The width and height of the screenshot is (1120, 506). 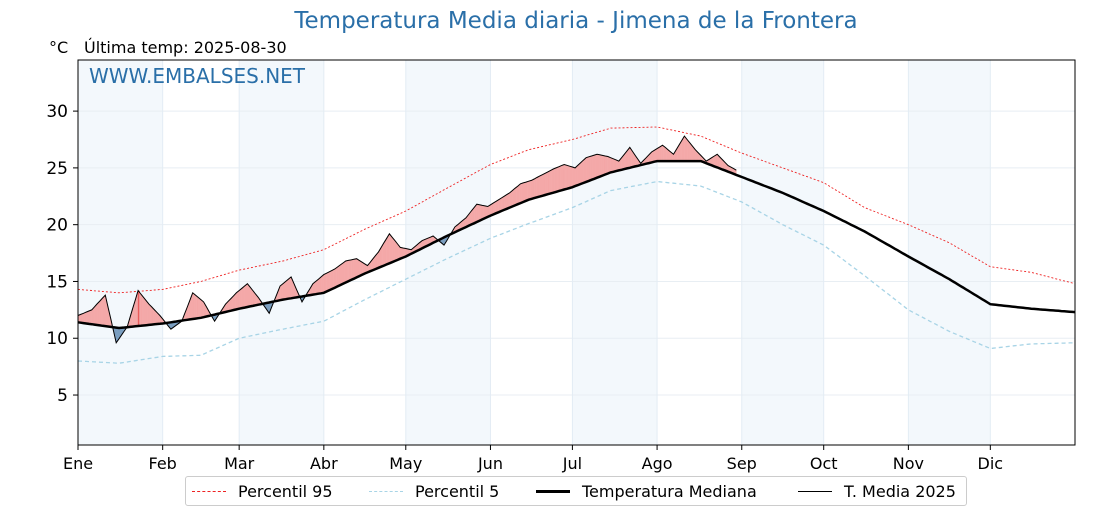 I want to click on watermark: WWW.EMBALSES.NET, so click(x=197, y=76).